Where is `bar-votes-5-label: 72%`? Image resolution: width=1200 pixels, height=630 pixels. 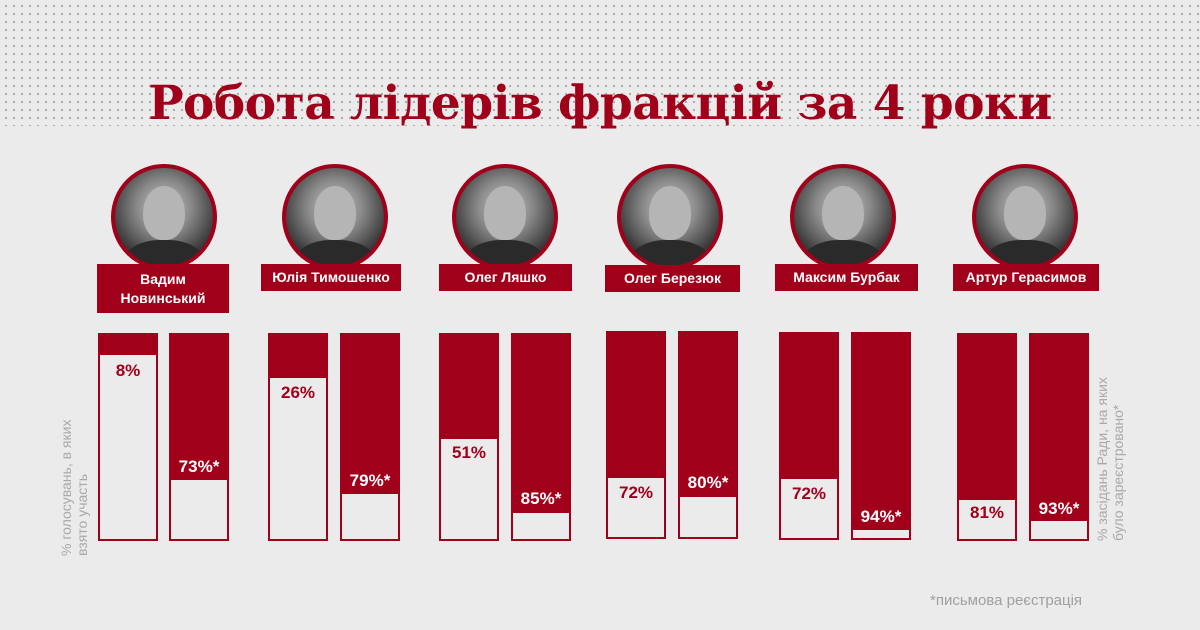 bar-votes-5-label: 72% is located at coordinates (809, 493).